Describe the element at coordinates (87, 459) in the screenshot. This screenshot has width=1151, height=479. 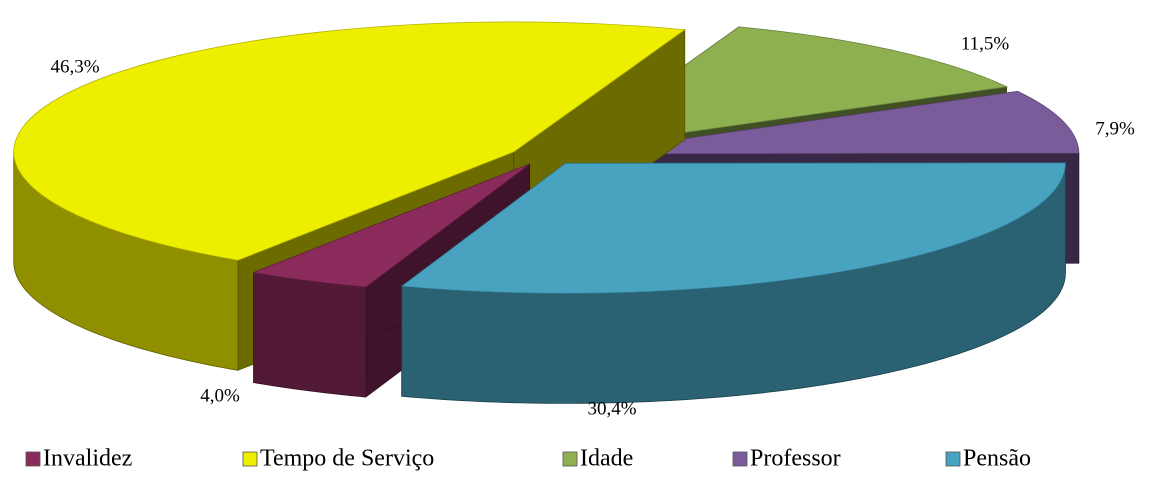
I see `legend-label: Invalidez` at that location.